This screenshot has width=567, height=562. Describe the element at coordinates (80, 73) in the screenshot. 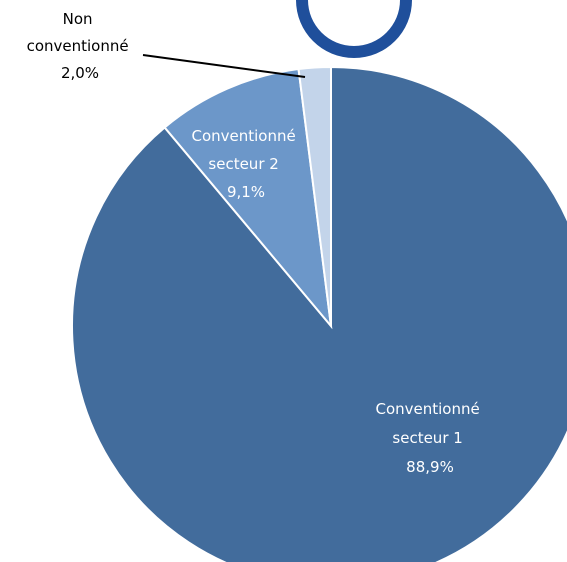

I see `slice-label-non-conventionne-value: 2,0%` at that location.